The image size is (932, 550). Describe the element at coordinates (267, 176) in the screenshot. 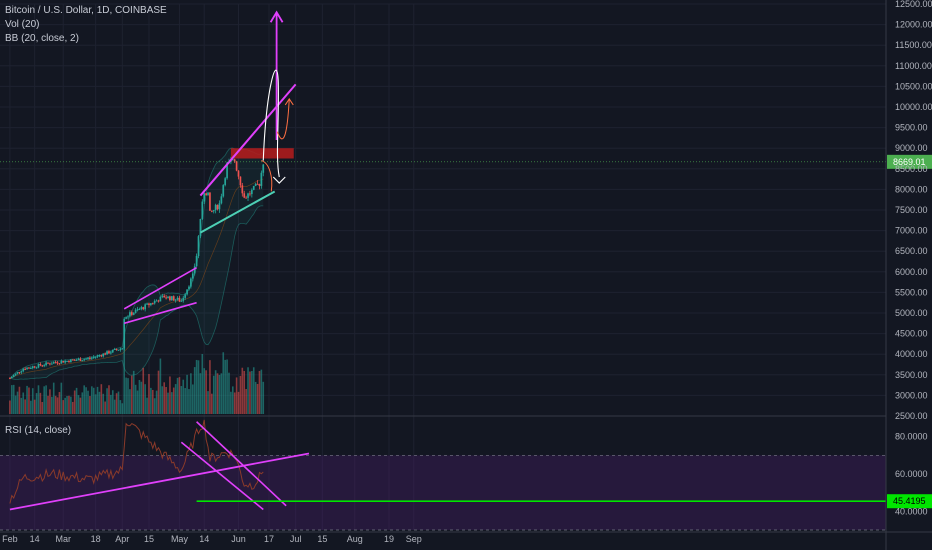

I see `scenario-path-down` at that location.